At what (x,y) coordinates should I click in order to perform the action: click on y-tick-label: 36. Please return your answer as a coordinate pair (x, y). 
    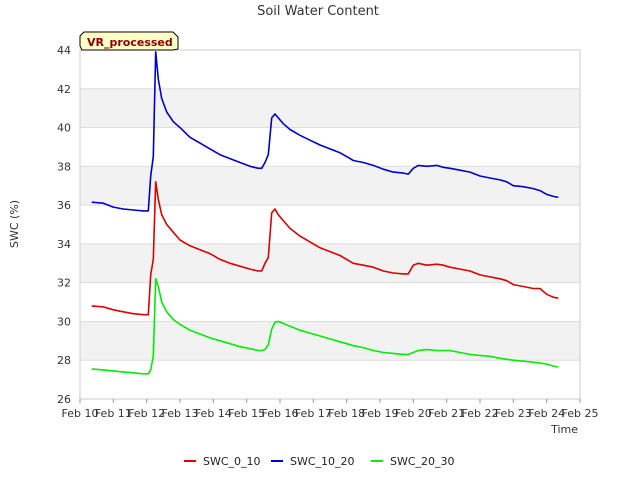
    Looking at the image, I should click on (64, 205).